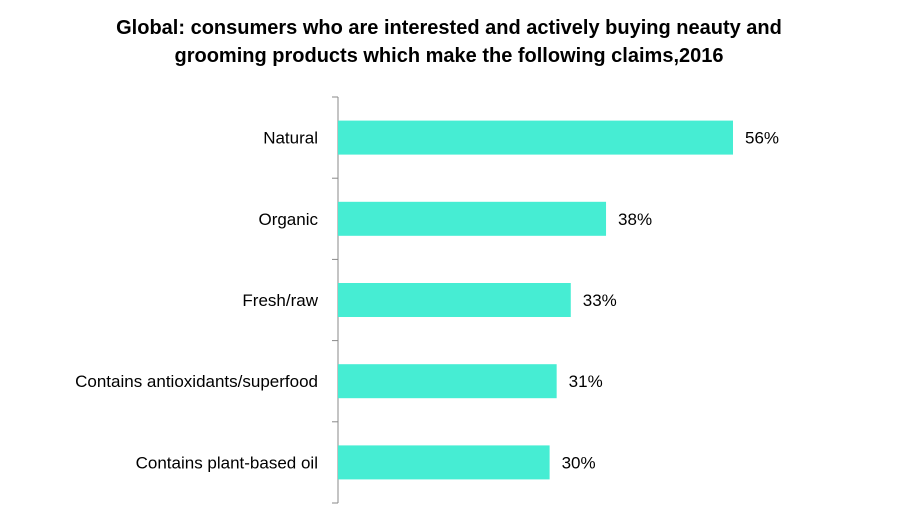 This screenshot has height=523, width=898. What do you see at coordinates (600, 300) in the screenshot?
I see `value-label: 33%` at bounding box center [600, 300].